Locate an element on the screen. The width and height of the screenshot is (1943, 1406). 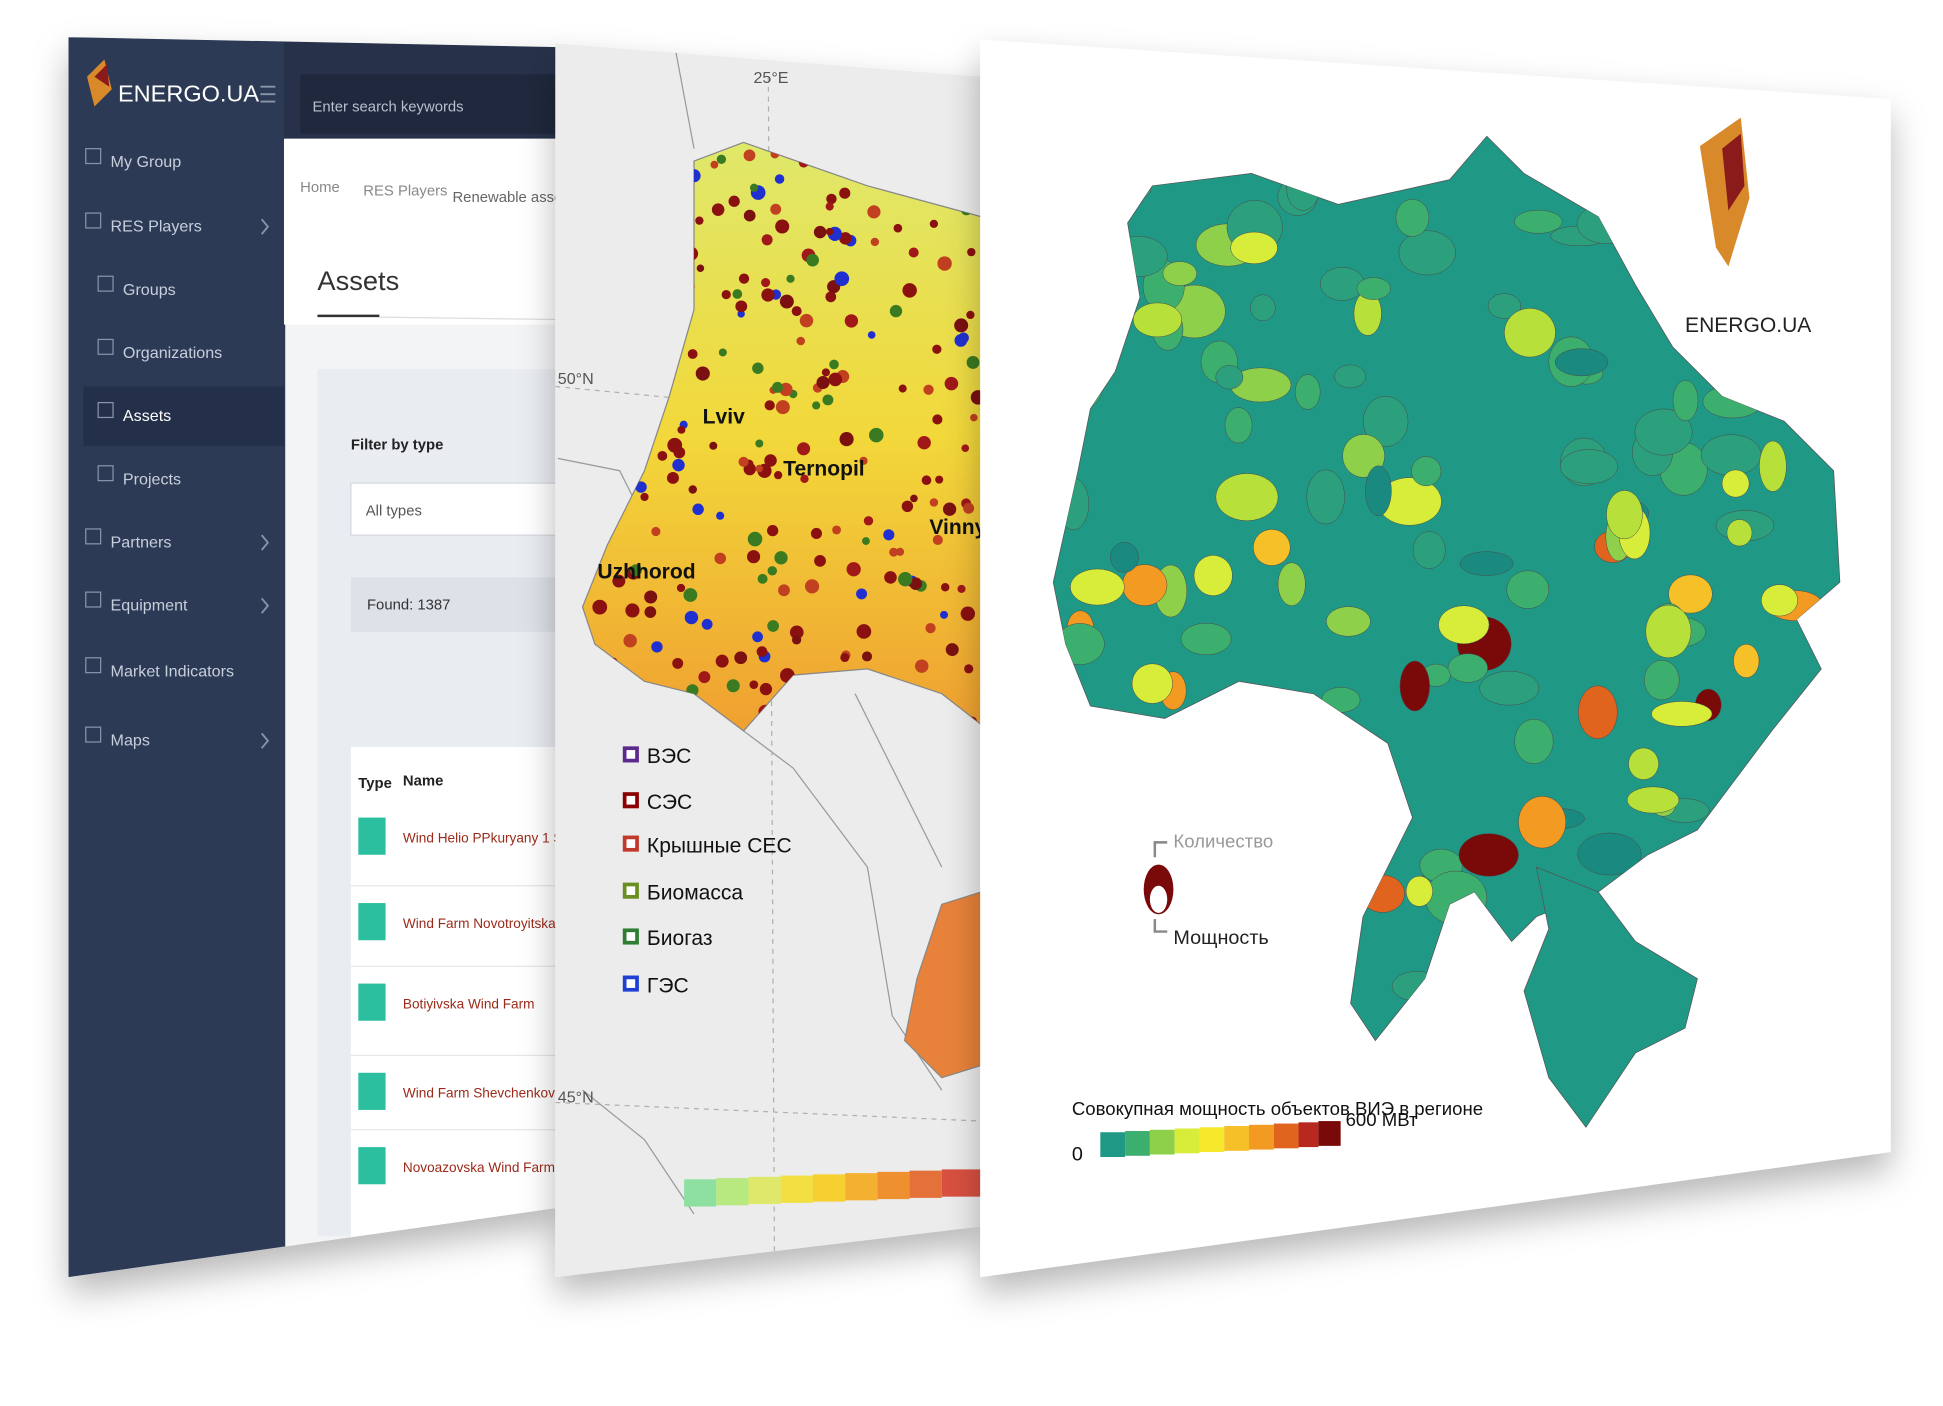
asset-name: Novoazovska Wind Farm is located at coordinates (479, 1167).